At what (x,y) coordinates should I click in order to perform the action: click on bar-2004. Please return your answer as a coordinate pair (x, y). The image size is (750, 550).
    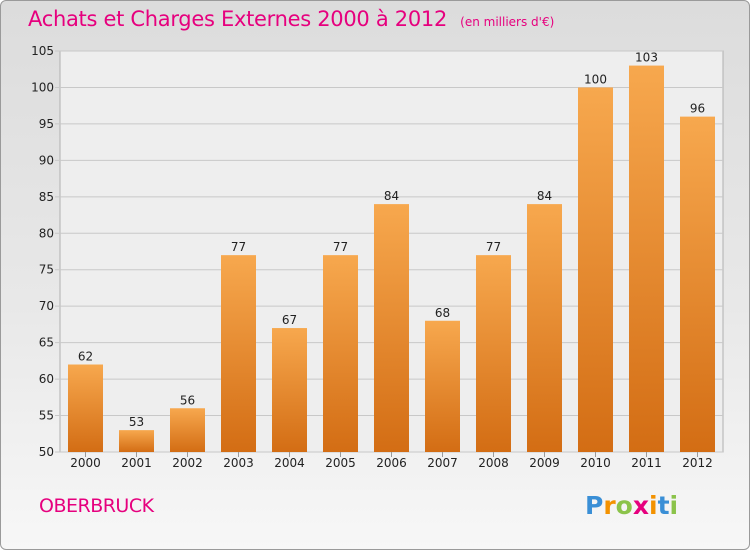
    Looking at the image, I should click on (289, 390).